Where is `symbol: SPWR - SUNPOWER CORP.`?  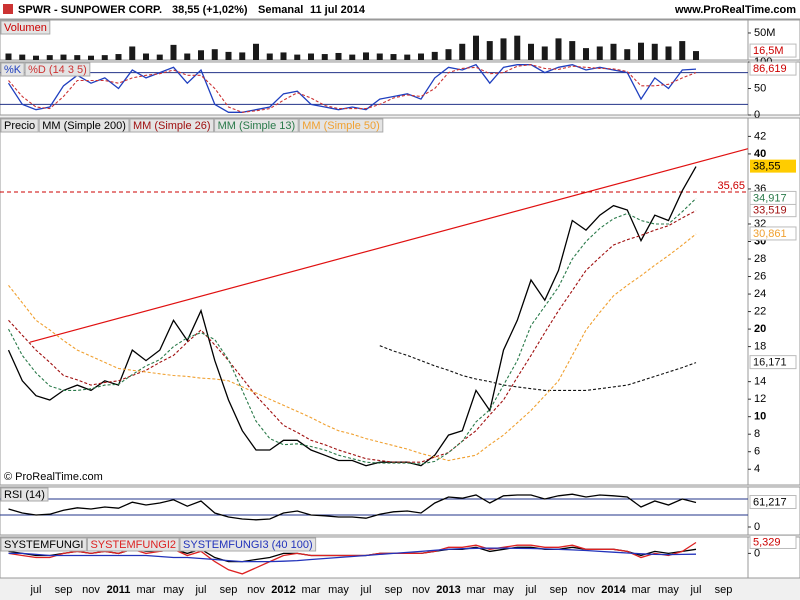
symbol: SPWR - SUNPOWER CORP. is located at coordinates (90, 10).